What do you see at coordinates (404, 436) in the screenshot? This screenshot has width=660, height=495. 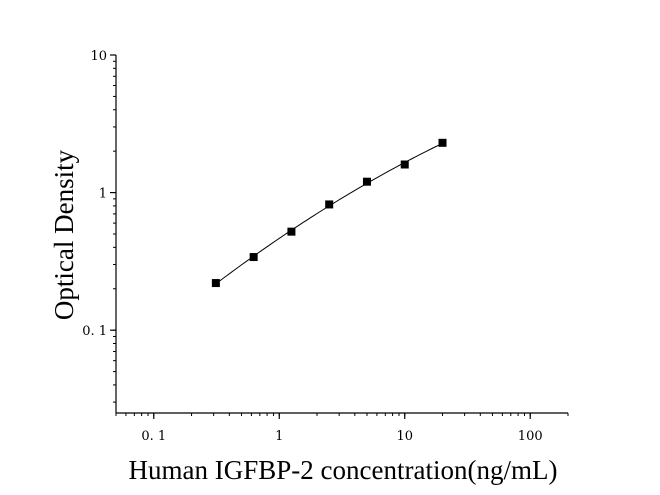 I see `x-tick-label: 10` at bounding box center [404, 436].